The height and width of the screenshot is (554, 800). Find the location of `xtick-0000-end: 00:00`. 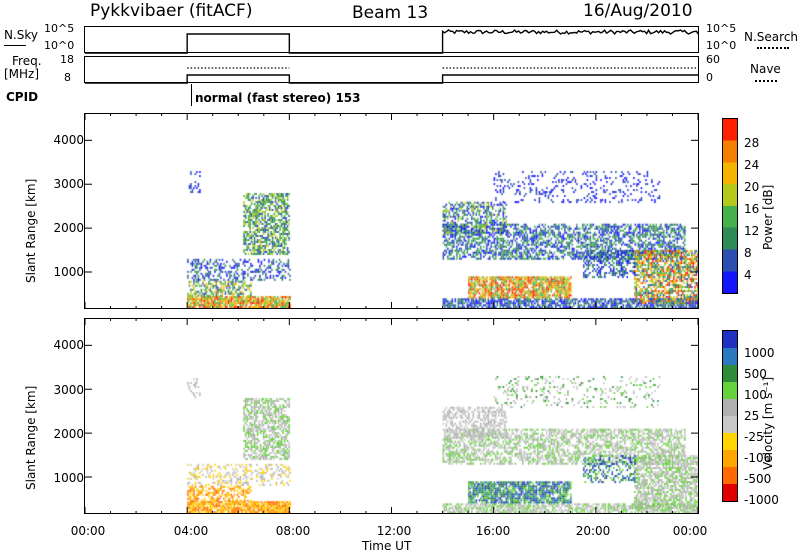

xtick-0000-end: 00:00 is located at coordinates (690, 531).